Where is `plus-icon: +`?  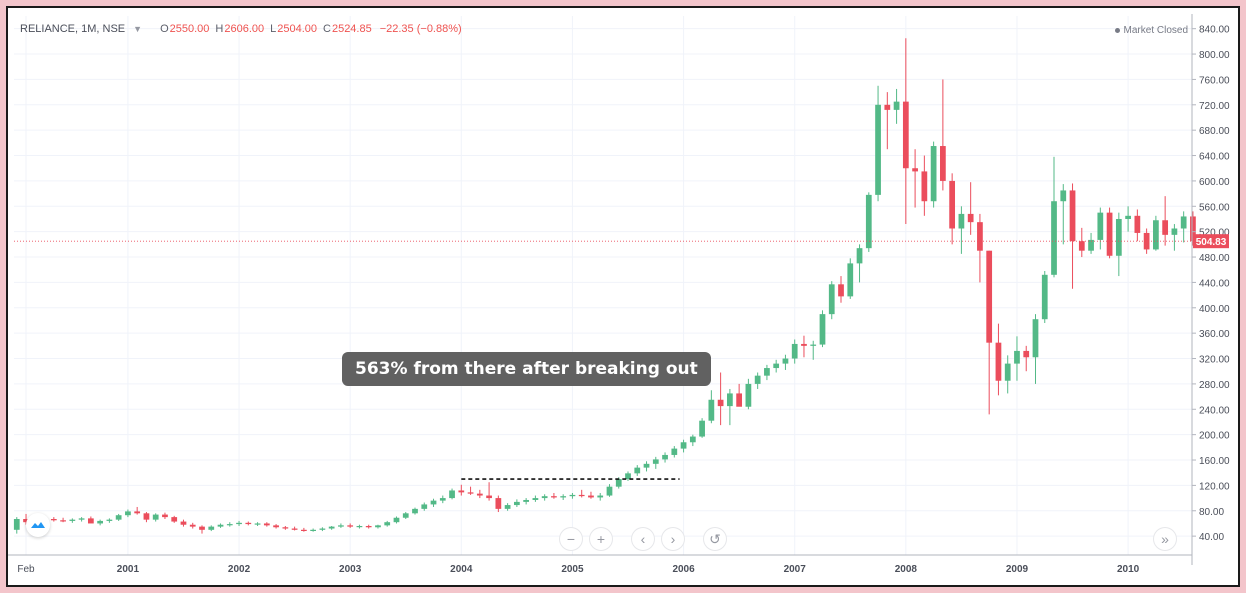 plus-icon: + is located at coordinates (601, 539).